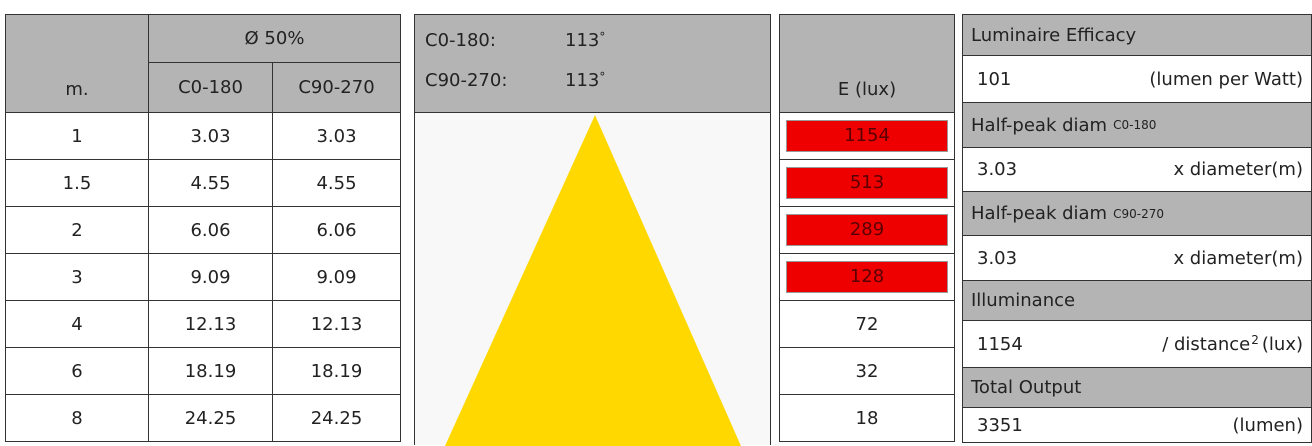 The image size is (1312, 446). What do you see at coordinates (1206, 344) in the screenshot?
I see `unit-text: / distance` at bounding box center [1206, 344].